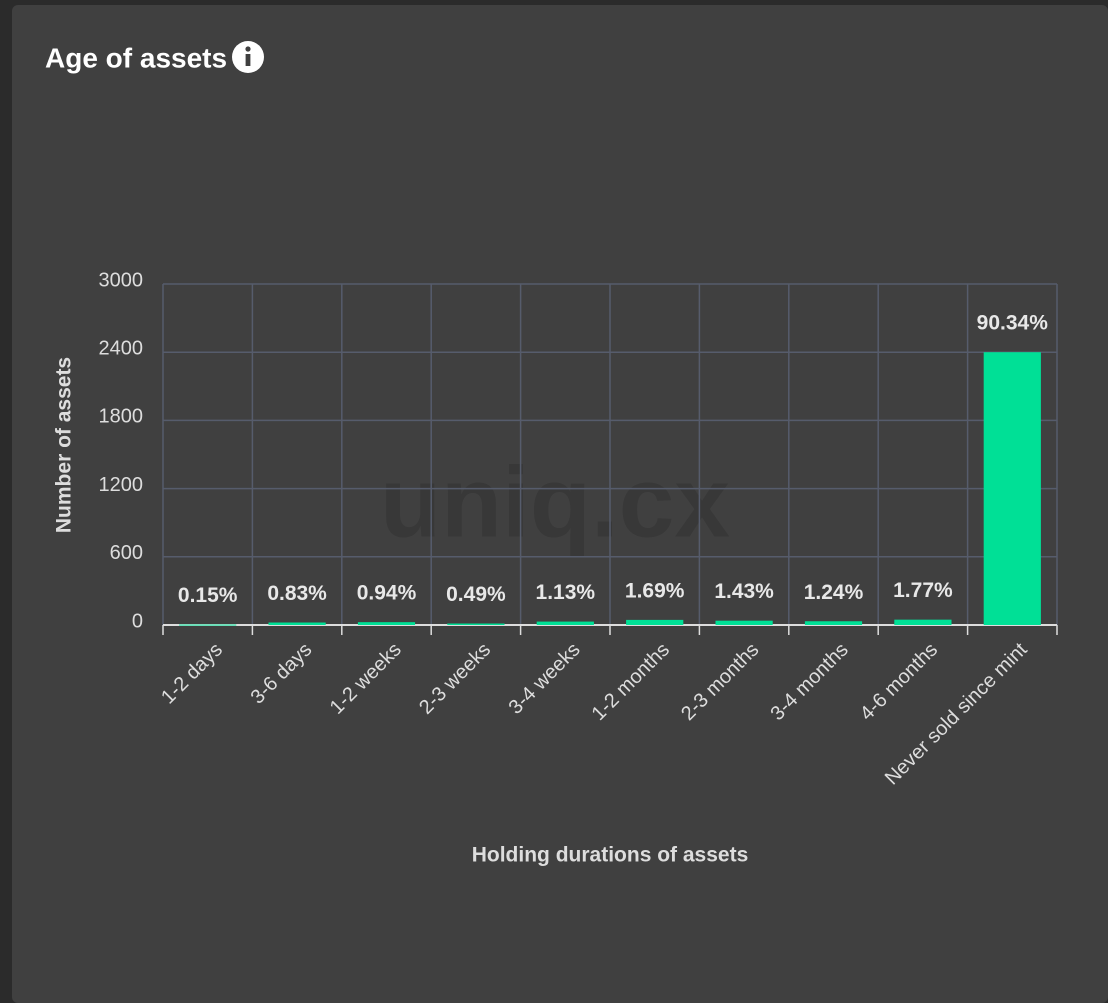 Image resolution: width=1108 pixels, height=1003 pixels. I want to click on watermark: uniq.cx, so click(555, 502).